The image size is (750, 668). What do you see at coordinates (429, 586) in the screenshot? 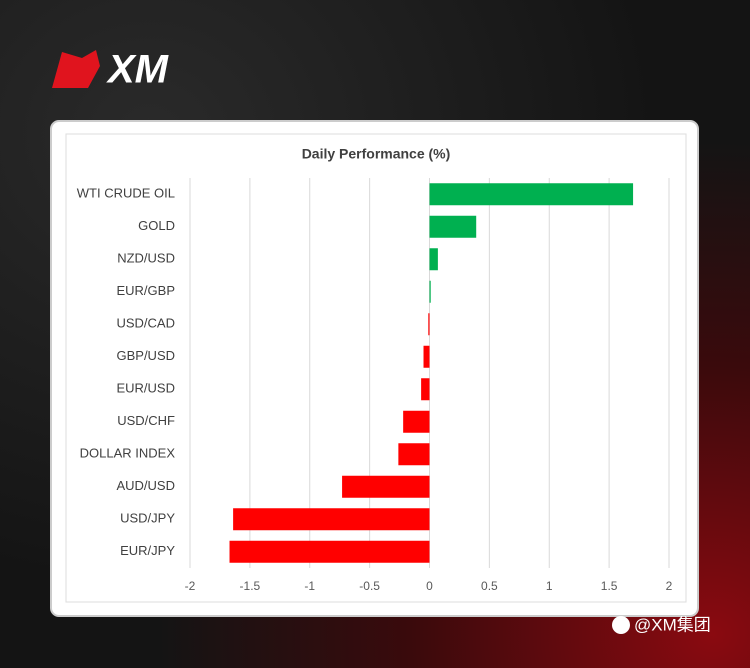
I see `x-tick-label: 0` at bounding box center [429, 586].